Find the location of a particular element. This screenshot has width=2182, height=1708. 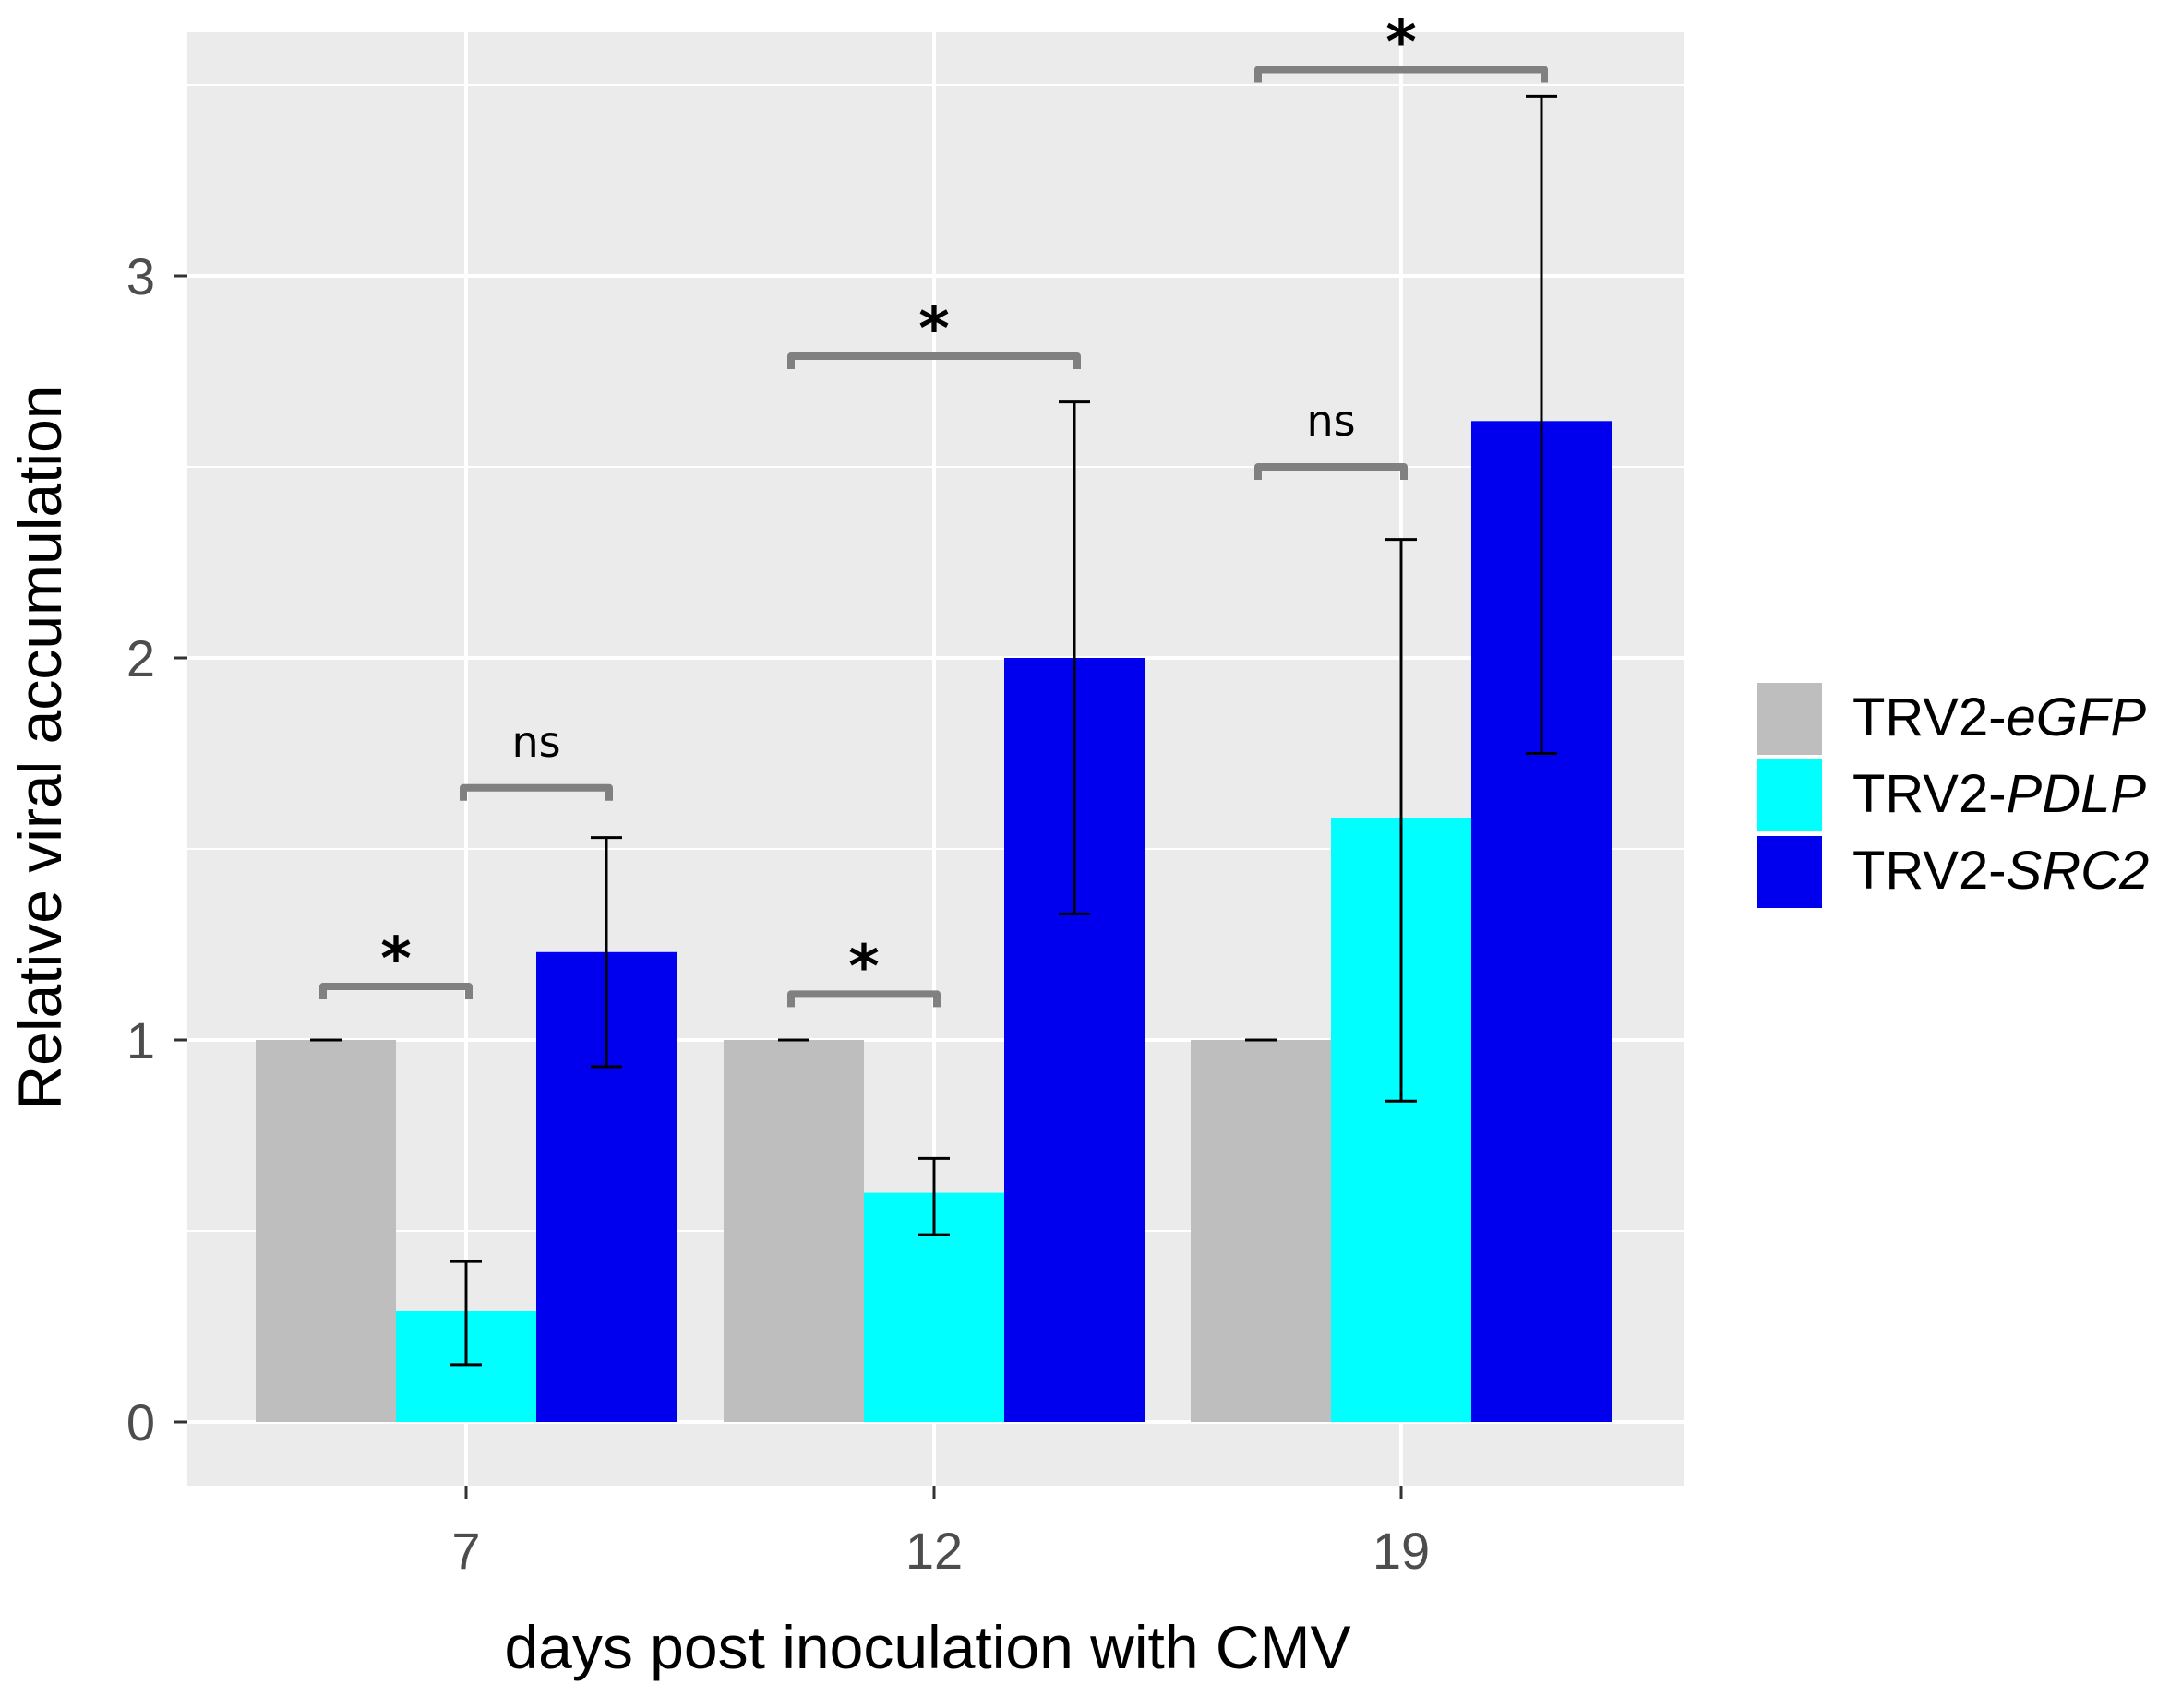

x-tick-label: 7 is located at coordinates (465, 1551).